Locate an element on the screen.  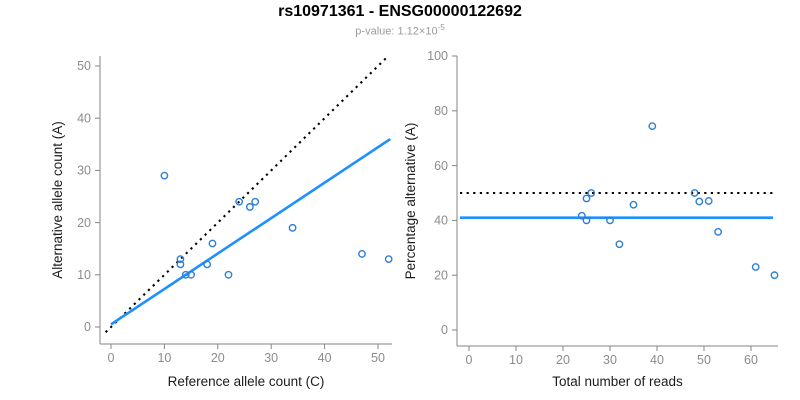
y-tick-label: 30 is located at coordinates (84, 171).